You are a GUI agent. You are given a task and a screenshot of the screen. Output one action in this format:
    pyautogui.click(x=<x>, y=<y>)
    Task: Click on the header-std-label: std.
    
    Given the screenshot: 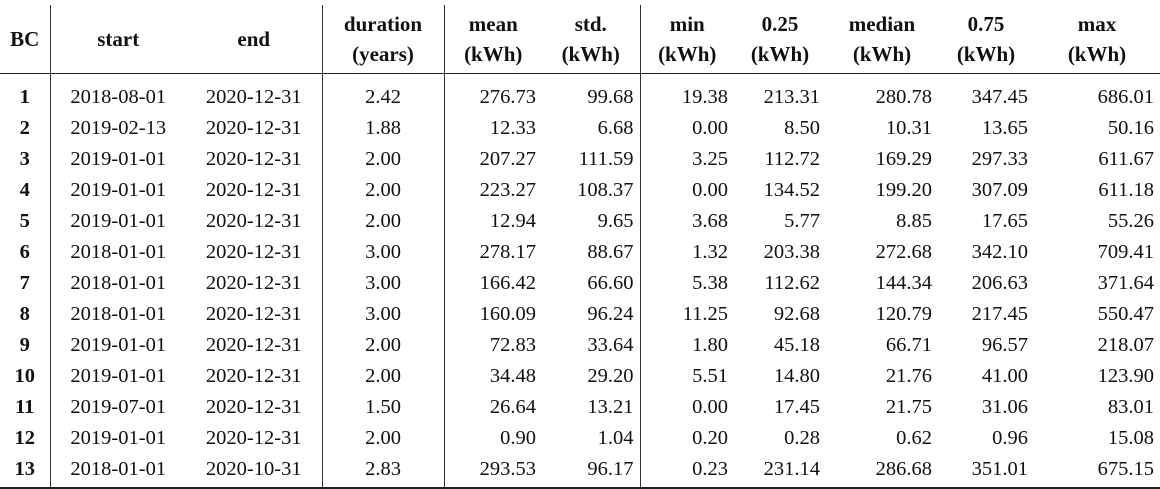 What is the action you would take?
    pyautogui.click(x=590, y=24)
    